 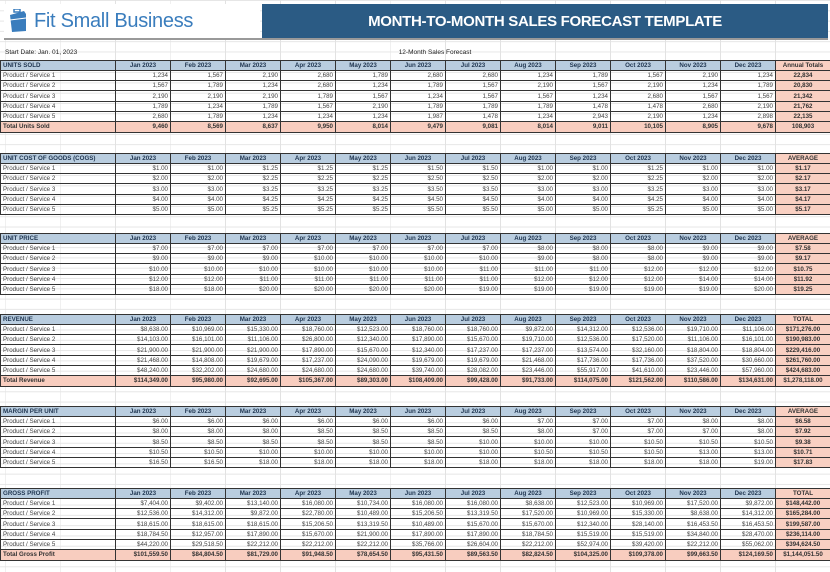 What do you see at coordinates (583, 238) in the screenshot?
I see `month-header: Sep 2023` at bounding box center [583, 238].